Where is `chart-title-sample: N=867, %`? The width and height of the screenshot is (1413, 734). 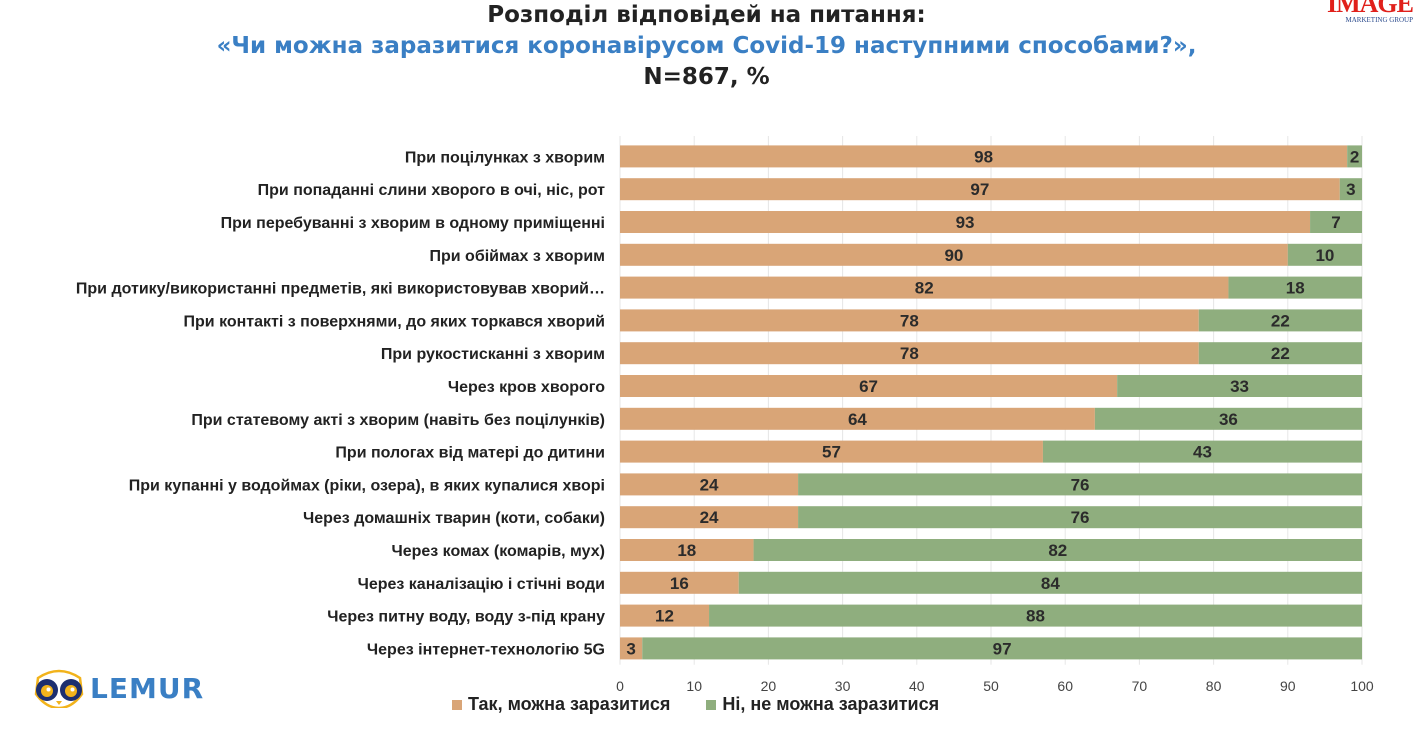
chart-title-sample: N=867, % is located at coordinates (706, 77).